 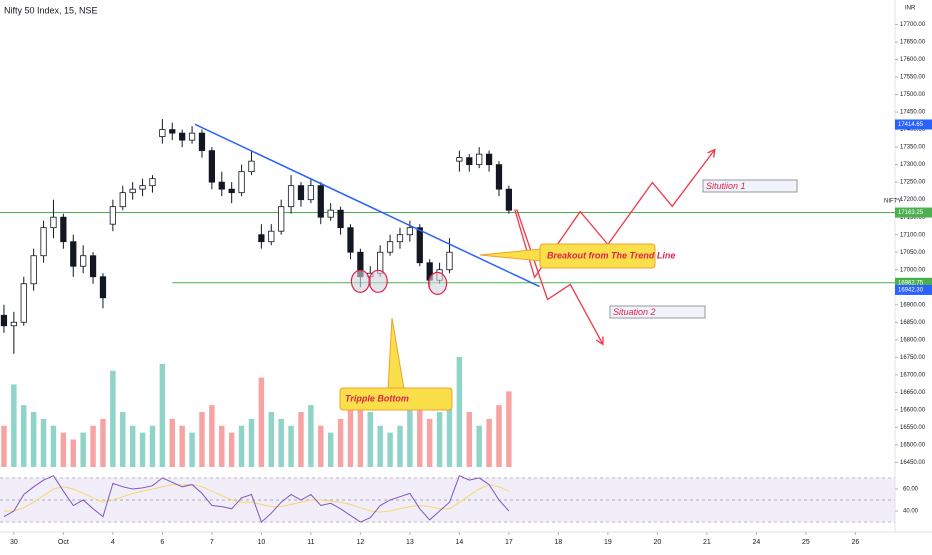 What do you see at coordinates (913, 253) in the screenshot?
I see `y-tick-label: 17050.00` at bounding box center [913, 253].